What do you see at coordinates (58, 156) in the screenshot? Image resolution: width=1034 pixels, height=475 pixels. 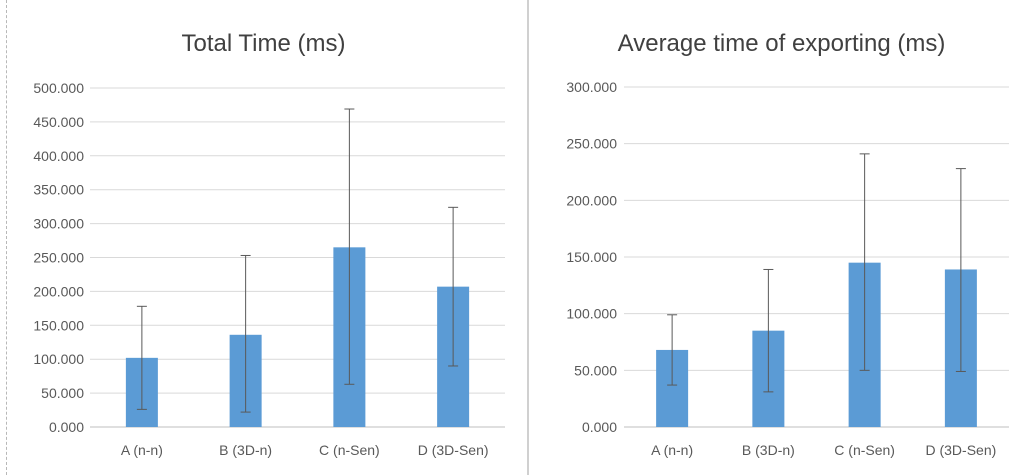 I see `y-tick-label: 400.000` at bounding box center [58, 156].